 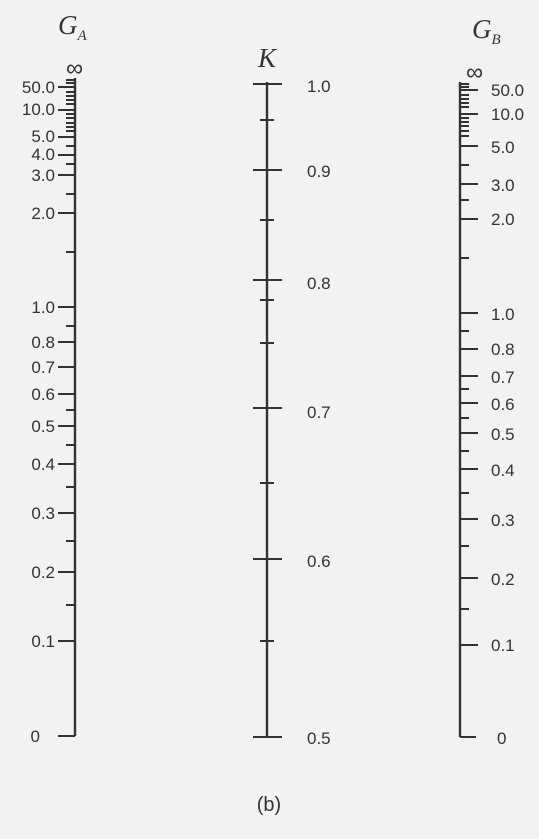 What do you see at coordinates (43, 464) in the screenshot?
I see `ga-tick-label: 0.4` at bounding box center [43, 464].